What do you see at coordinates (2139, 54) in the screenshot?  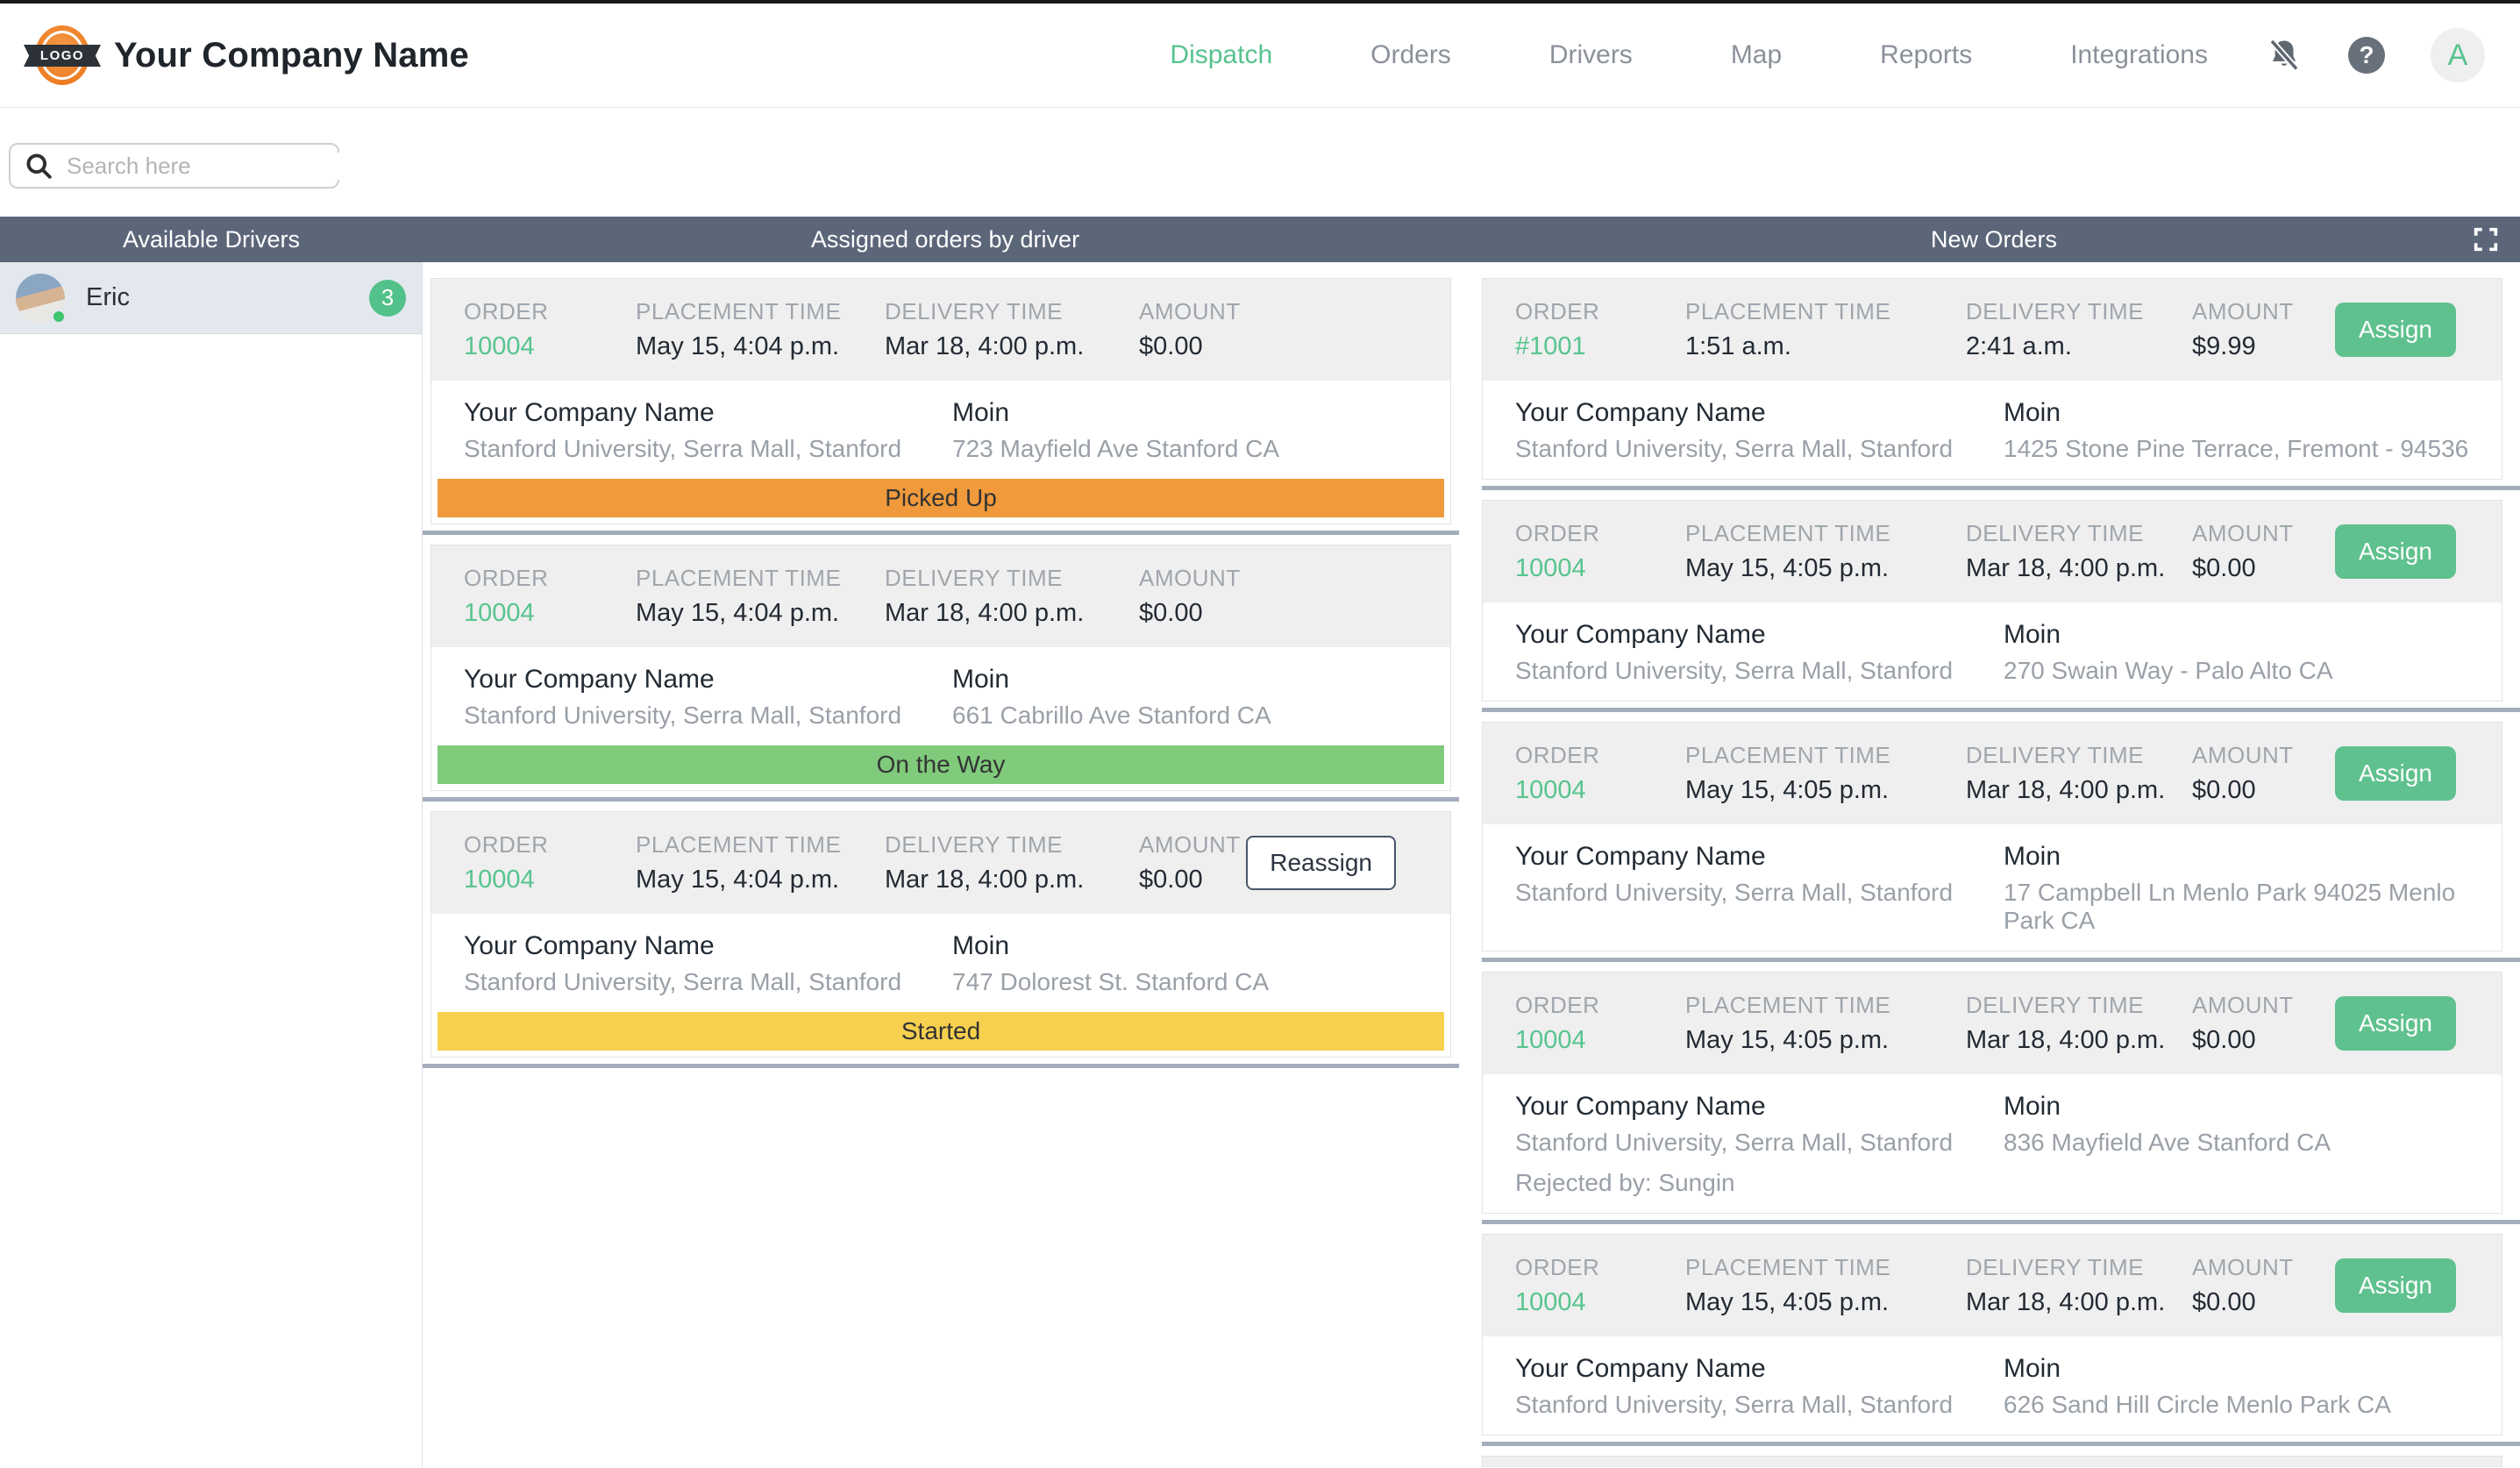 I see `nav-integrations: Integrations` at bounding box center [2139, 54].